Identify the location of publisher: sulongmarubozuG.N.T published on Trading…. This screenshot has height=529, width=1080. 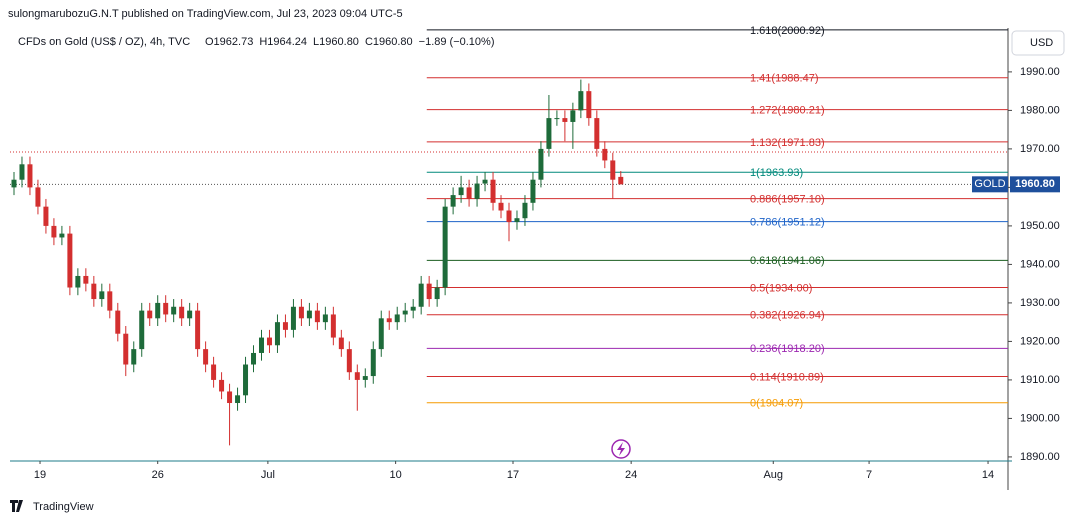
(205, 14).